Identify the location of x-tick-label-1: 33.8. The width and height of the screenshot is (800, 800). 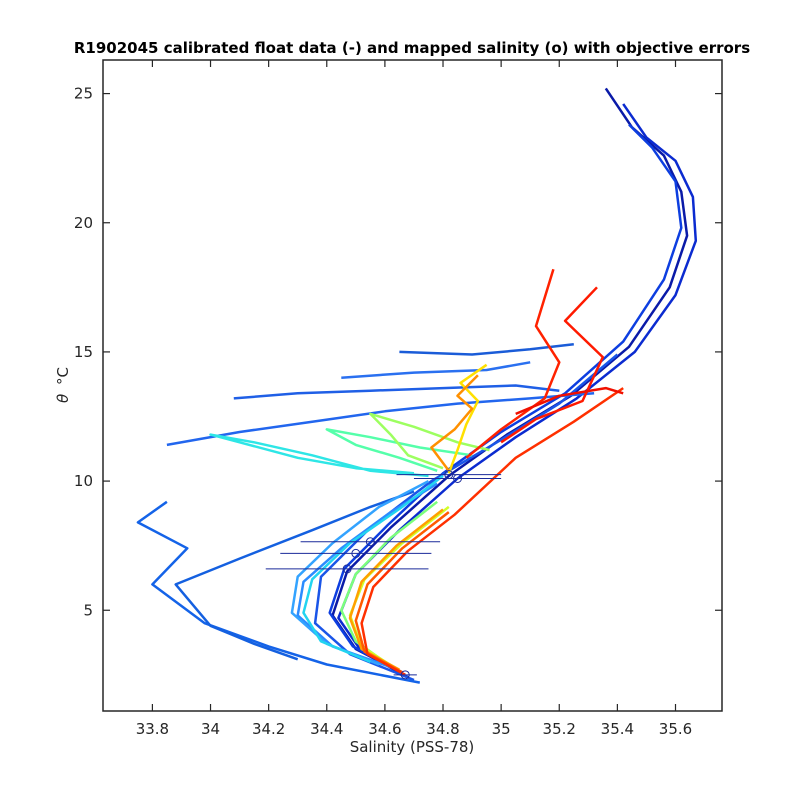
(152, 729).